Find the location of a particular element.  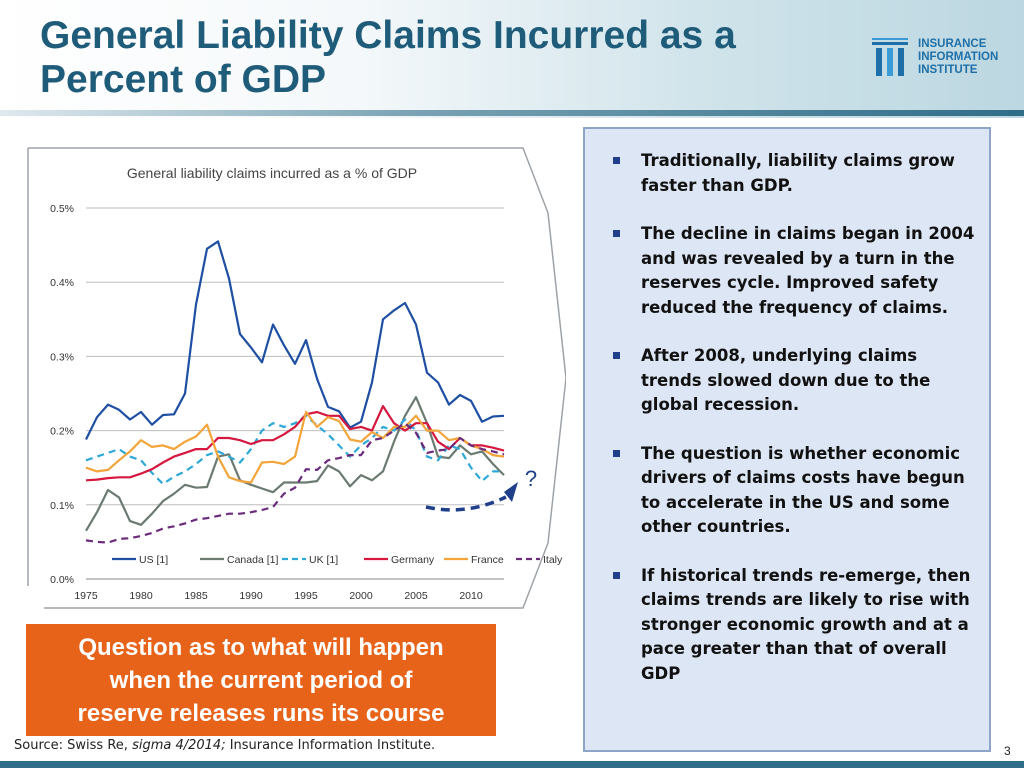

legend-label: Italy is located at coordinates (553, 560).